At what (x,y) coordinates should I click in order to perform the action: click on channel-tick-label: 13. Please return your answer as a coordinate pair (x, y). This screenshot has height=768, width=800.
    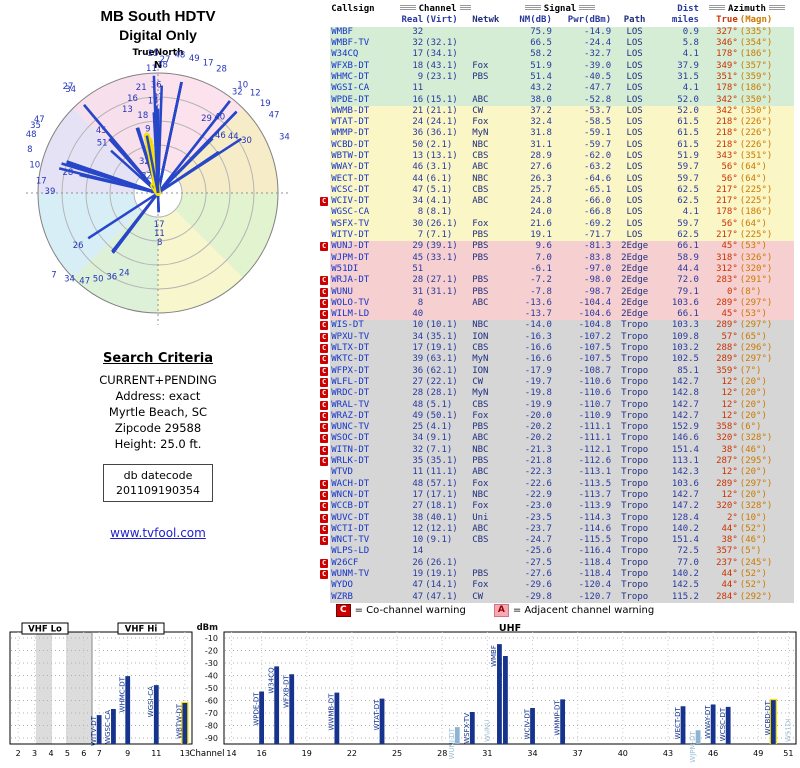
    Looking at the image, I should click on (185, 753).